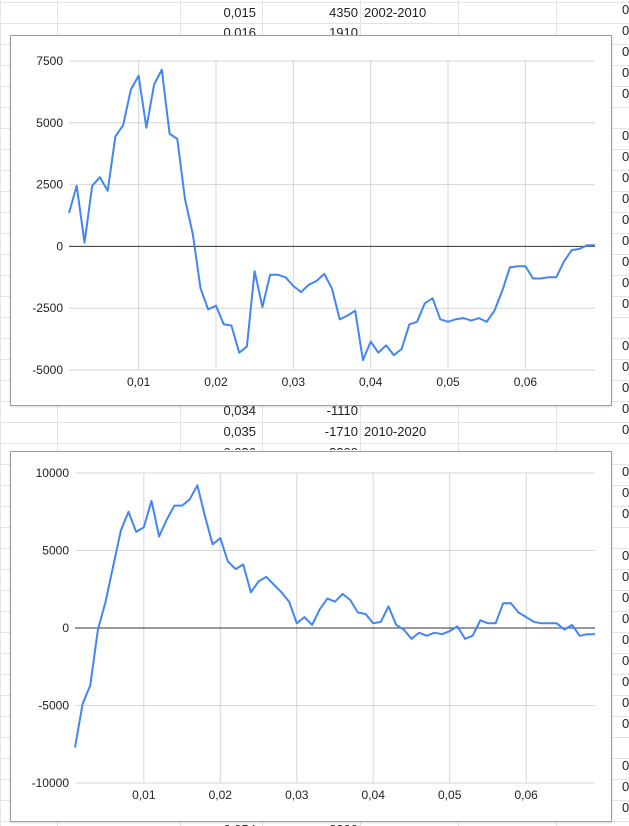  I want to click on y-tick-label: 7500, so click(49, 61).